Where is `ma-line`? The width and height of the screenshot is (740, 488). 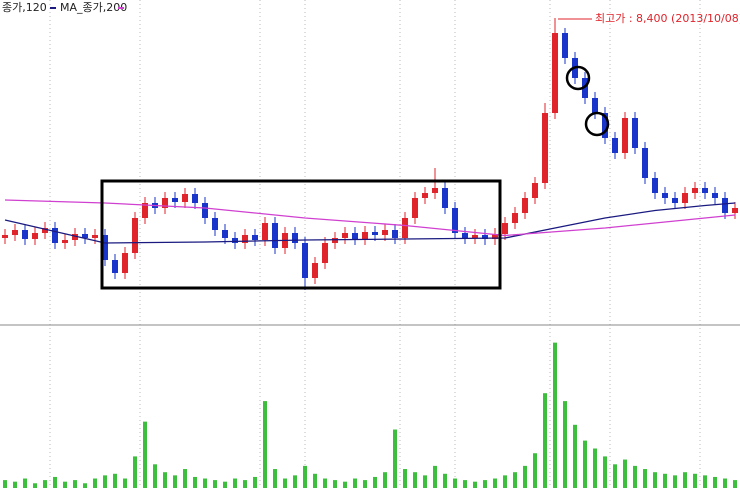
ma-line is located at coordinates (370, 218).